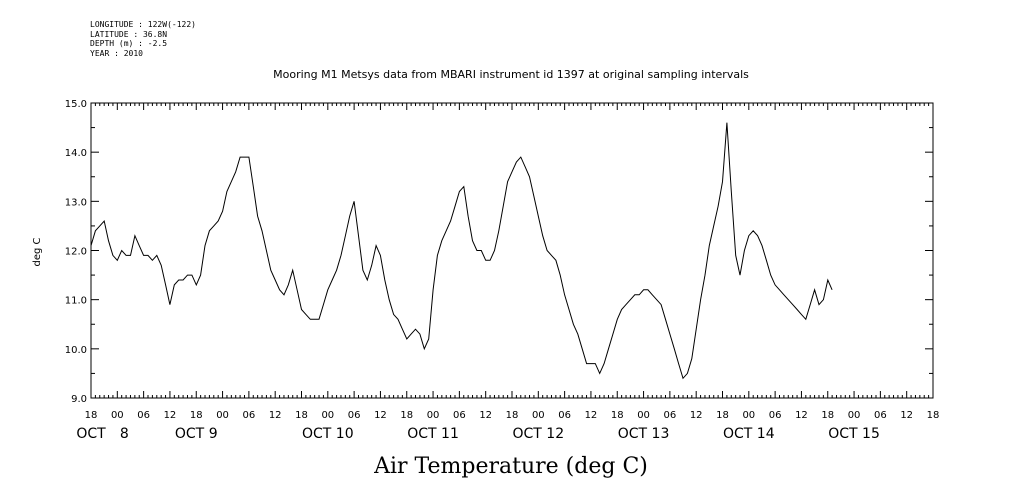 The image size is (1009, 504). I want to click on x-day-label: OCT, so click(91, 434).